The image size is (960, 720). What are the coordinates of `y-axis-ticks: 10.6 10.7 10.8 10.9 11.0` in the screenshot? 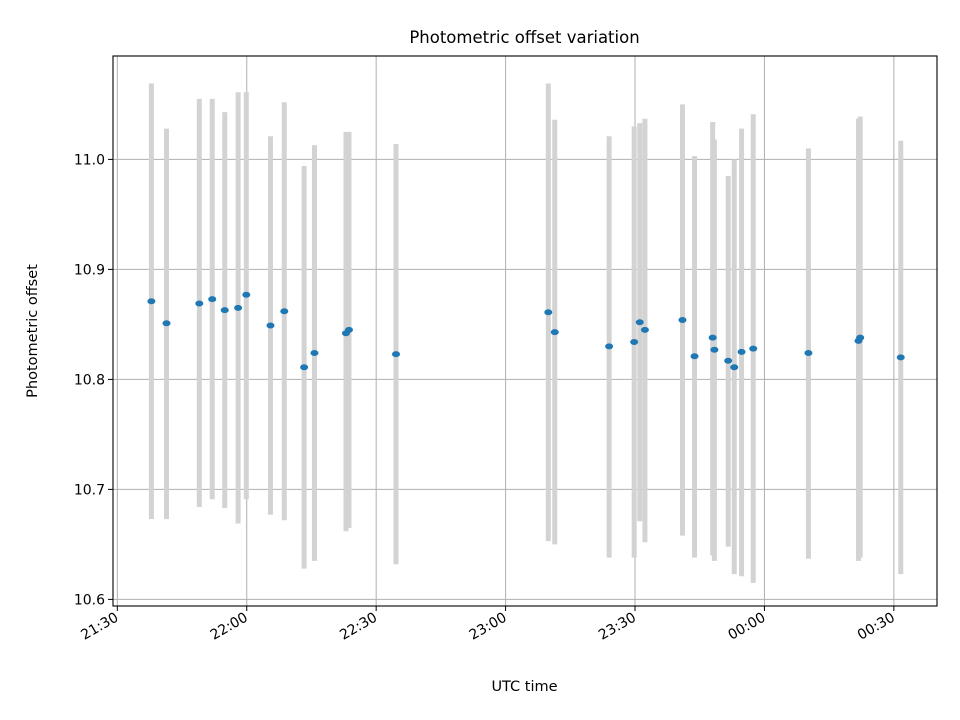 It's located at (93, 380).